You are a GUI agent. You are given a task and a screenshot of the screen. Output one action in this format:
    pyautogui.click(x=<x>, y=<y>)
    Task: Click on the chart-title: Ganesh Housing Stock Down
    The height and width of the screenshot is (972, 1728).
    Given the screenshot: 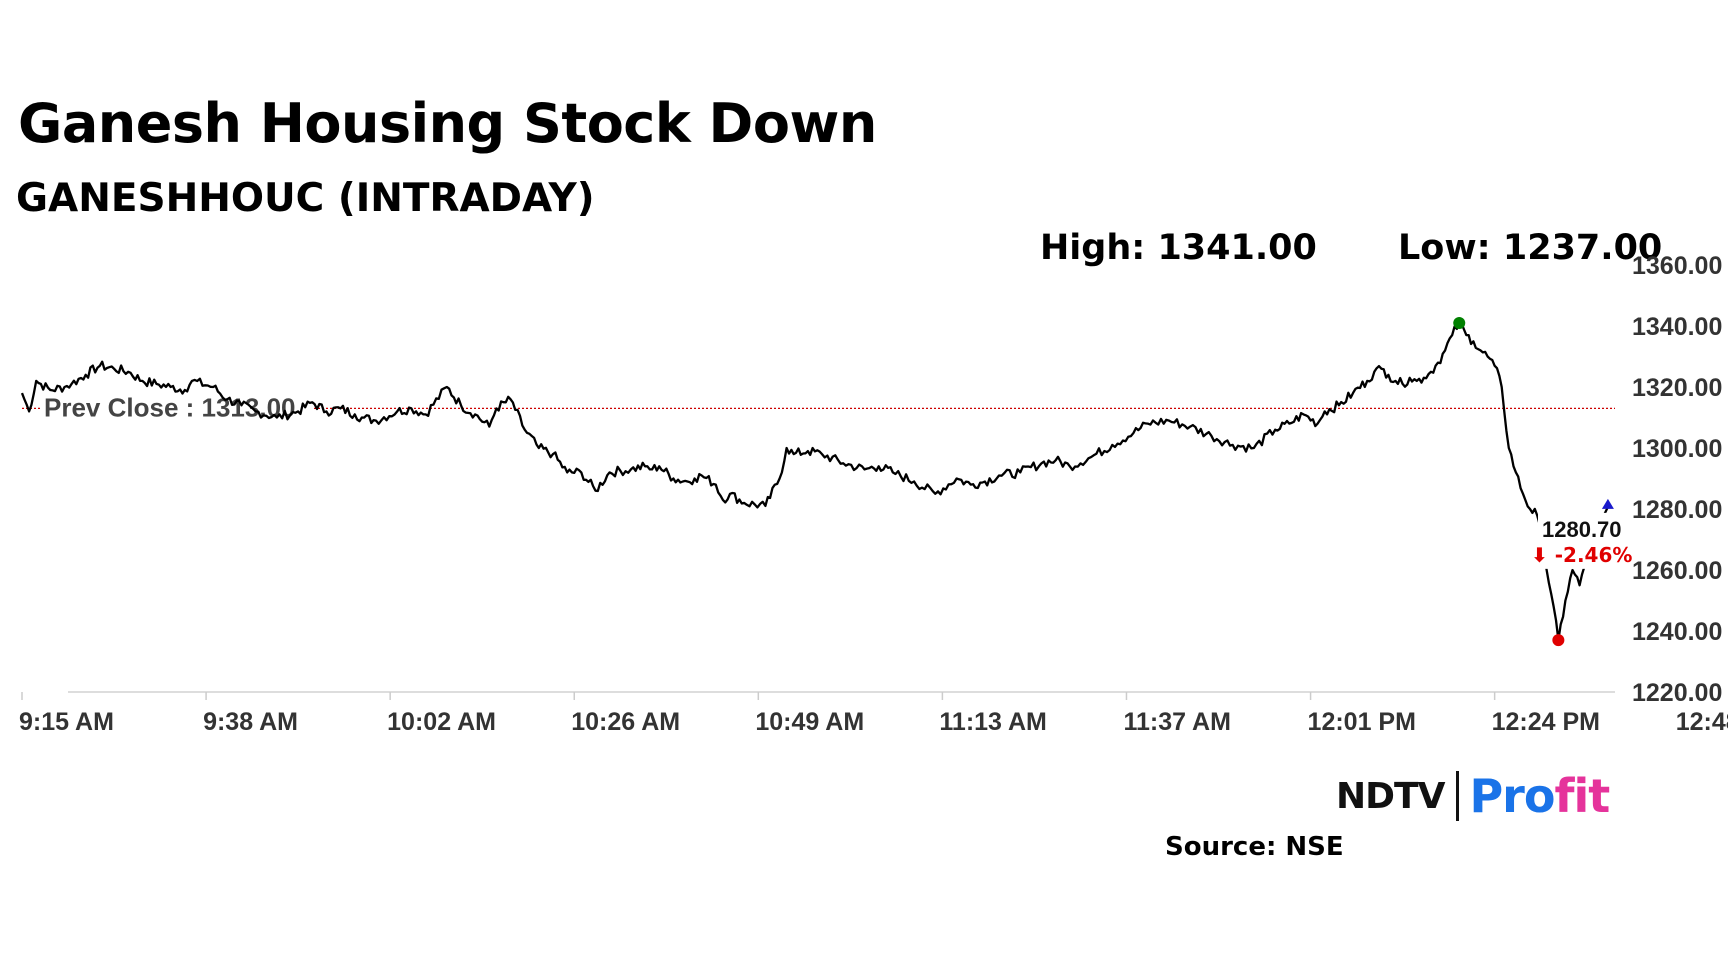 What is the action you would take?
    pyautogui.click(x=447, y=123)
    